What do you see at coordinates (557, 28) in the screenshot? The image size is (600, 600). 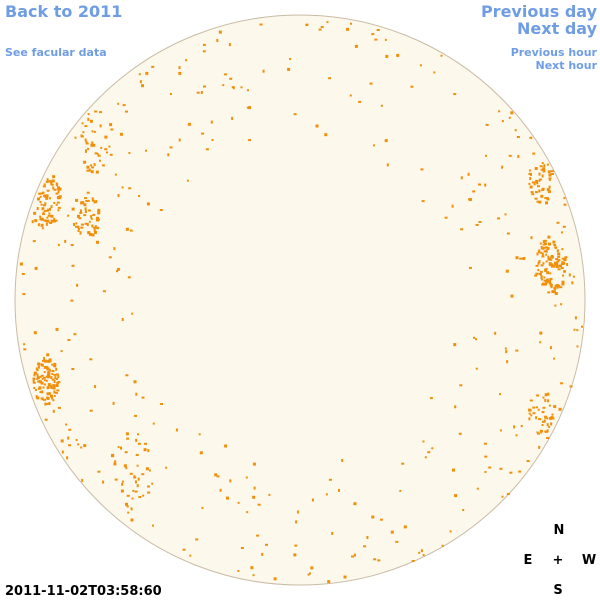 I see `next-day-link: Next day` at bounding box center [557, 28].